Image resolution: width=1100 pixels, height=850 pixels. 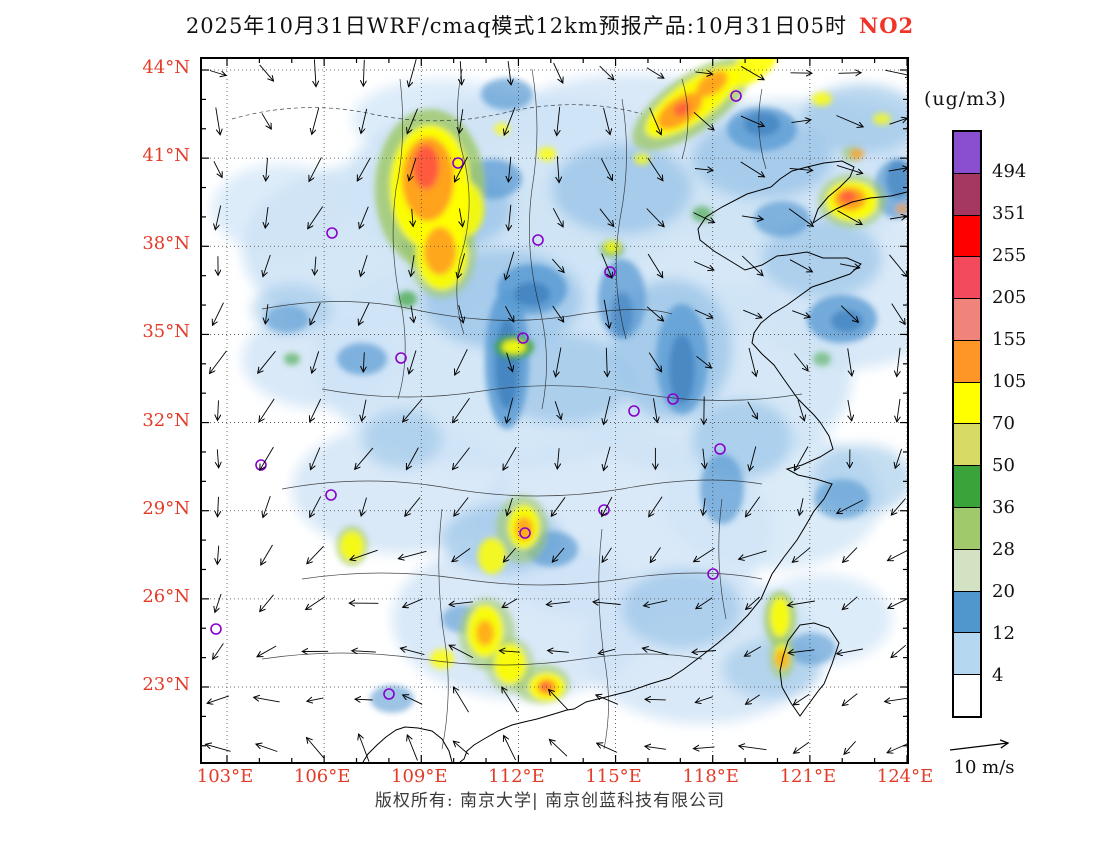 What do you see at coordinates (166, 596) in the screenshot?
I see `y-axis-tick-label: 26°N` at bounding box center [166, 596].